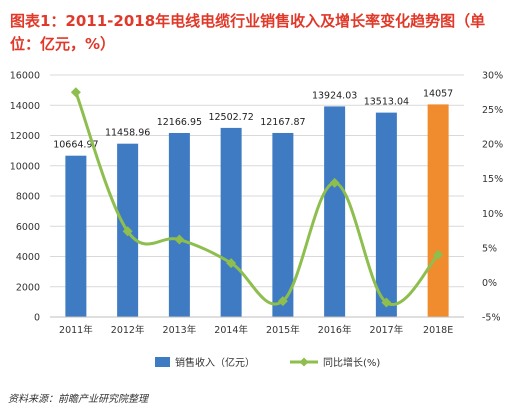 Image resolution: width=516 pixels, height=414 pixels. I want to click on x-axis-tick-labels: 2011年 2012年 2013年 2014年 2015年 2016年 2017年 2018E, so click(257, 326).